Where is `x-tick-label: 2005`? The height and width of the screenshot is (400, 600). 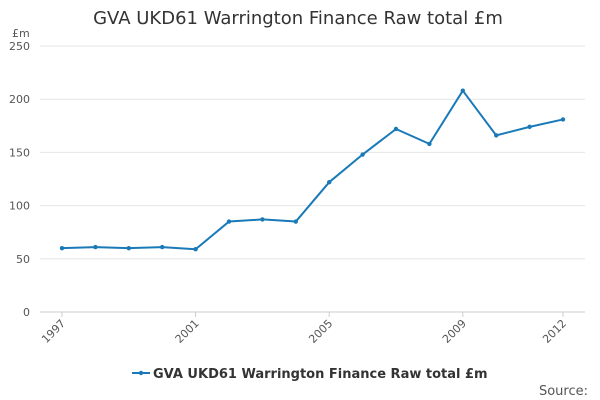
x-tick-label: 2005 is located at coordinates (320, 331).